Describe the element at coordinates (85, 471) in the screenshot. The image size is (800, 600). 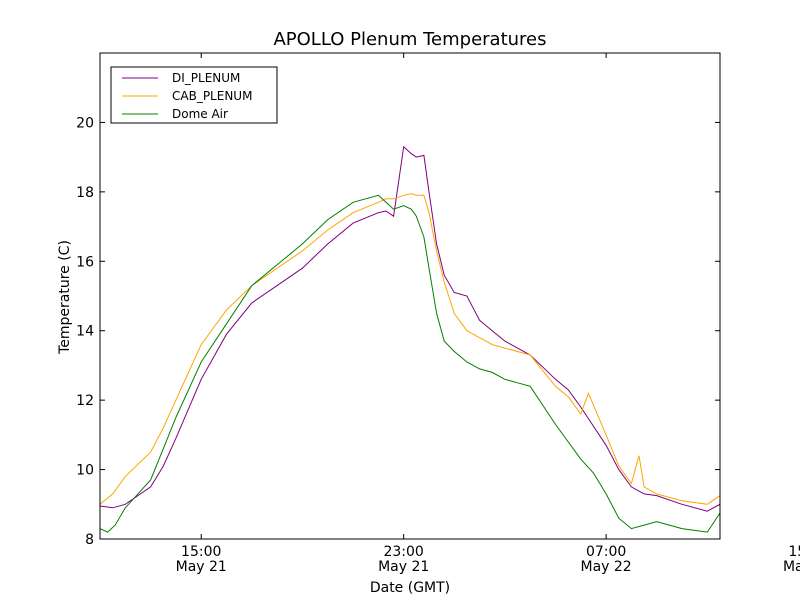
I see `y-tick-label: 10` at that location.